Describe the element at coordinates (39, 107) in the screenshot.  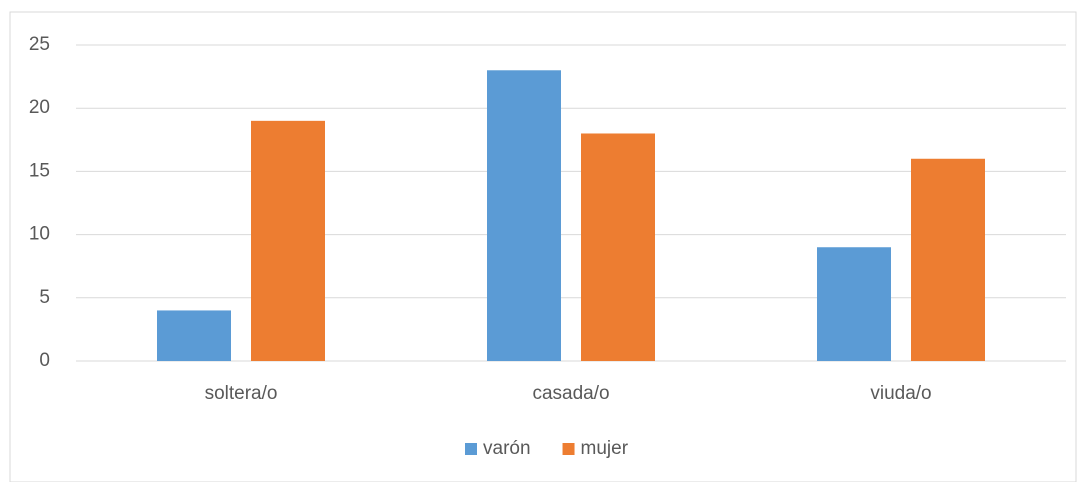
I see `y-tick-label: 20` at that location.